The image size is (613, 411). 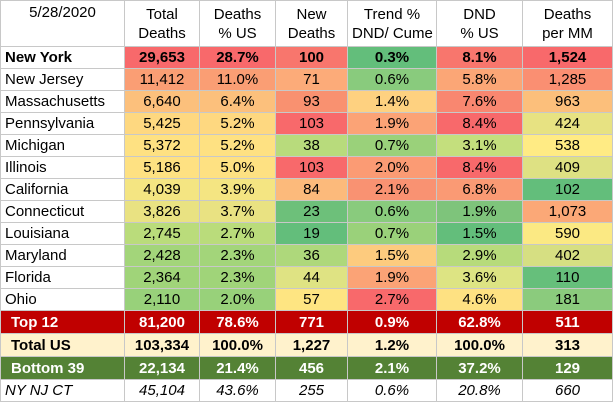 I want to click on cell-total: 5,372, so click(x=162, y=145).